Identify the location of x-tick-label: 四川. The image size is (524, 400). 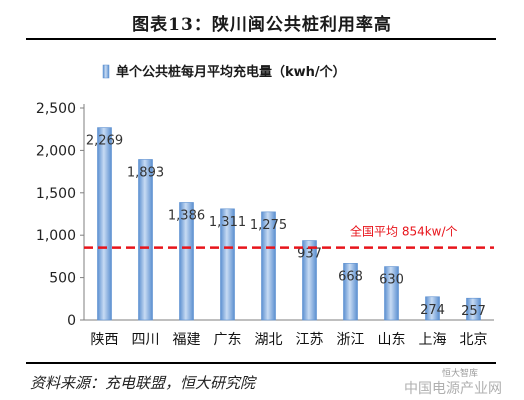
(146, 340).